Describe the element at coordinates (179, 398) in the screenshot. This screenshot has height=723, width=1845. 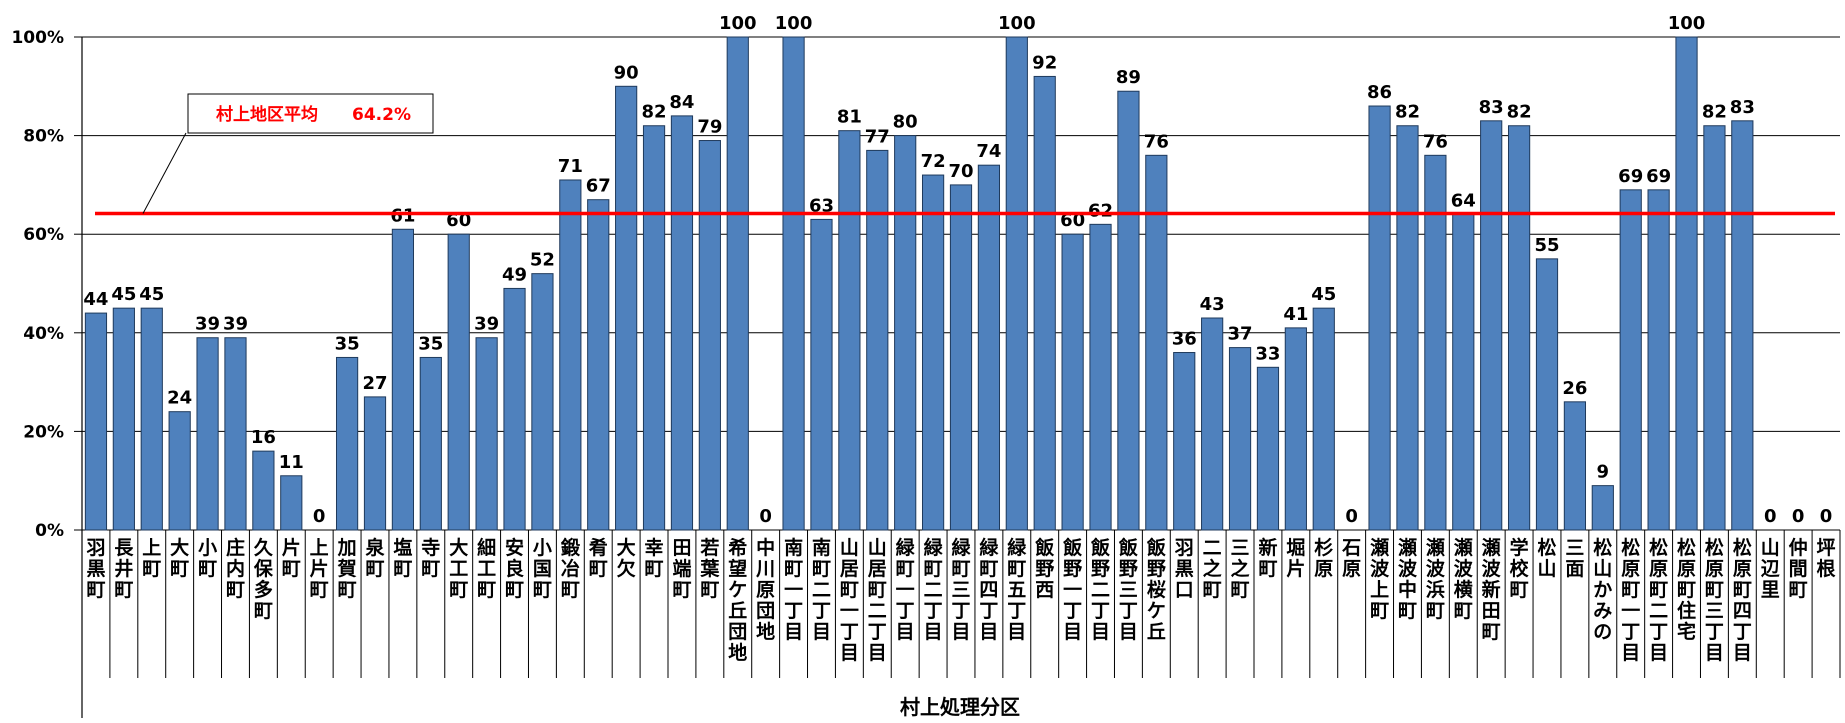
I see `data-label: 24` at that location.